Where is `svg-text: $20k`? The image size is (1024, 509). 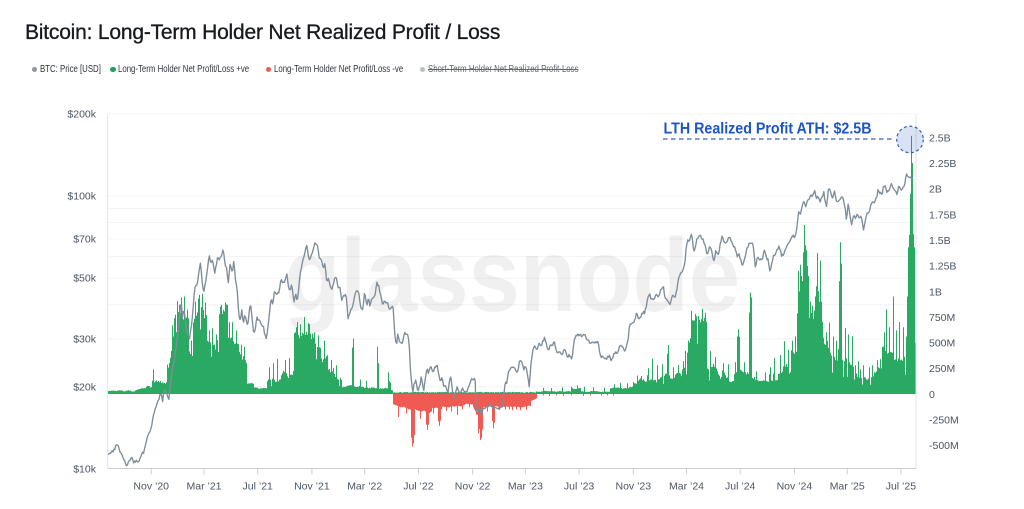 svg-text: $20k is located at coordinates (85, 387).